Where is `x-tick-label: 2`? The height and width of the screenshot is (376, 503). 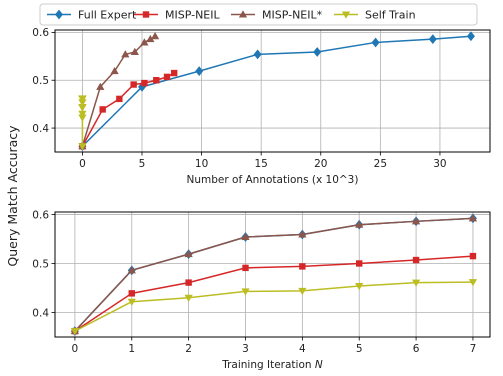
x-tick-label: 2 is located at coordinates (188, 349).